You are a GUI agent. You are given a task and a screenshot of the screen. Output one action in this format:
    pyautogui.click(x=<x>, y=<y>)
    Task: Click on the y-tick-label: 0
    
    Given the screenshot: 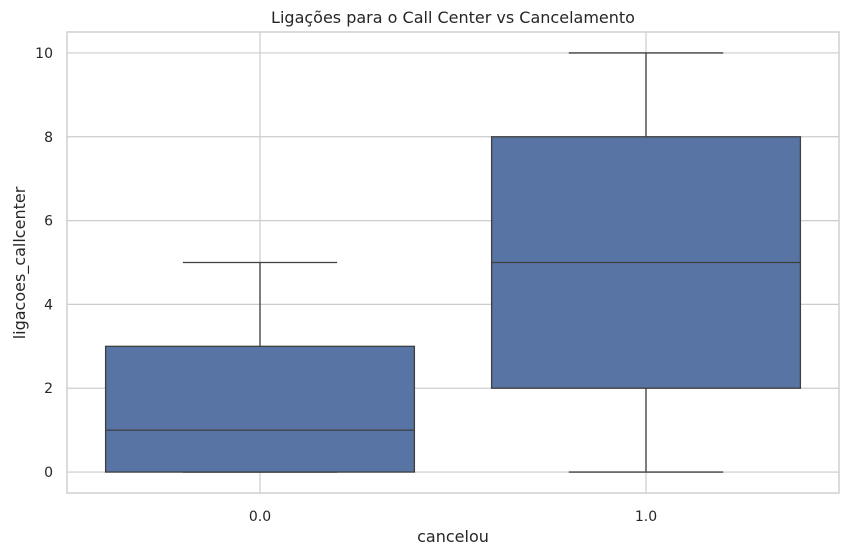 What is the action you would take?
    pyautogui.click(x=48, y=473)
    